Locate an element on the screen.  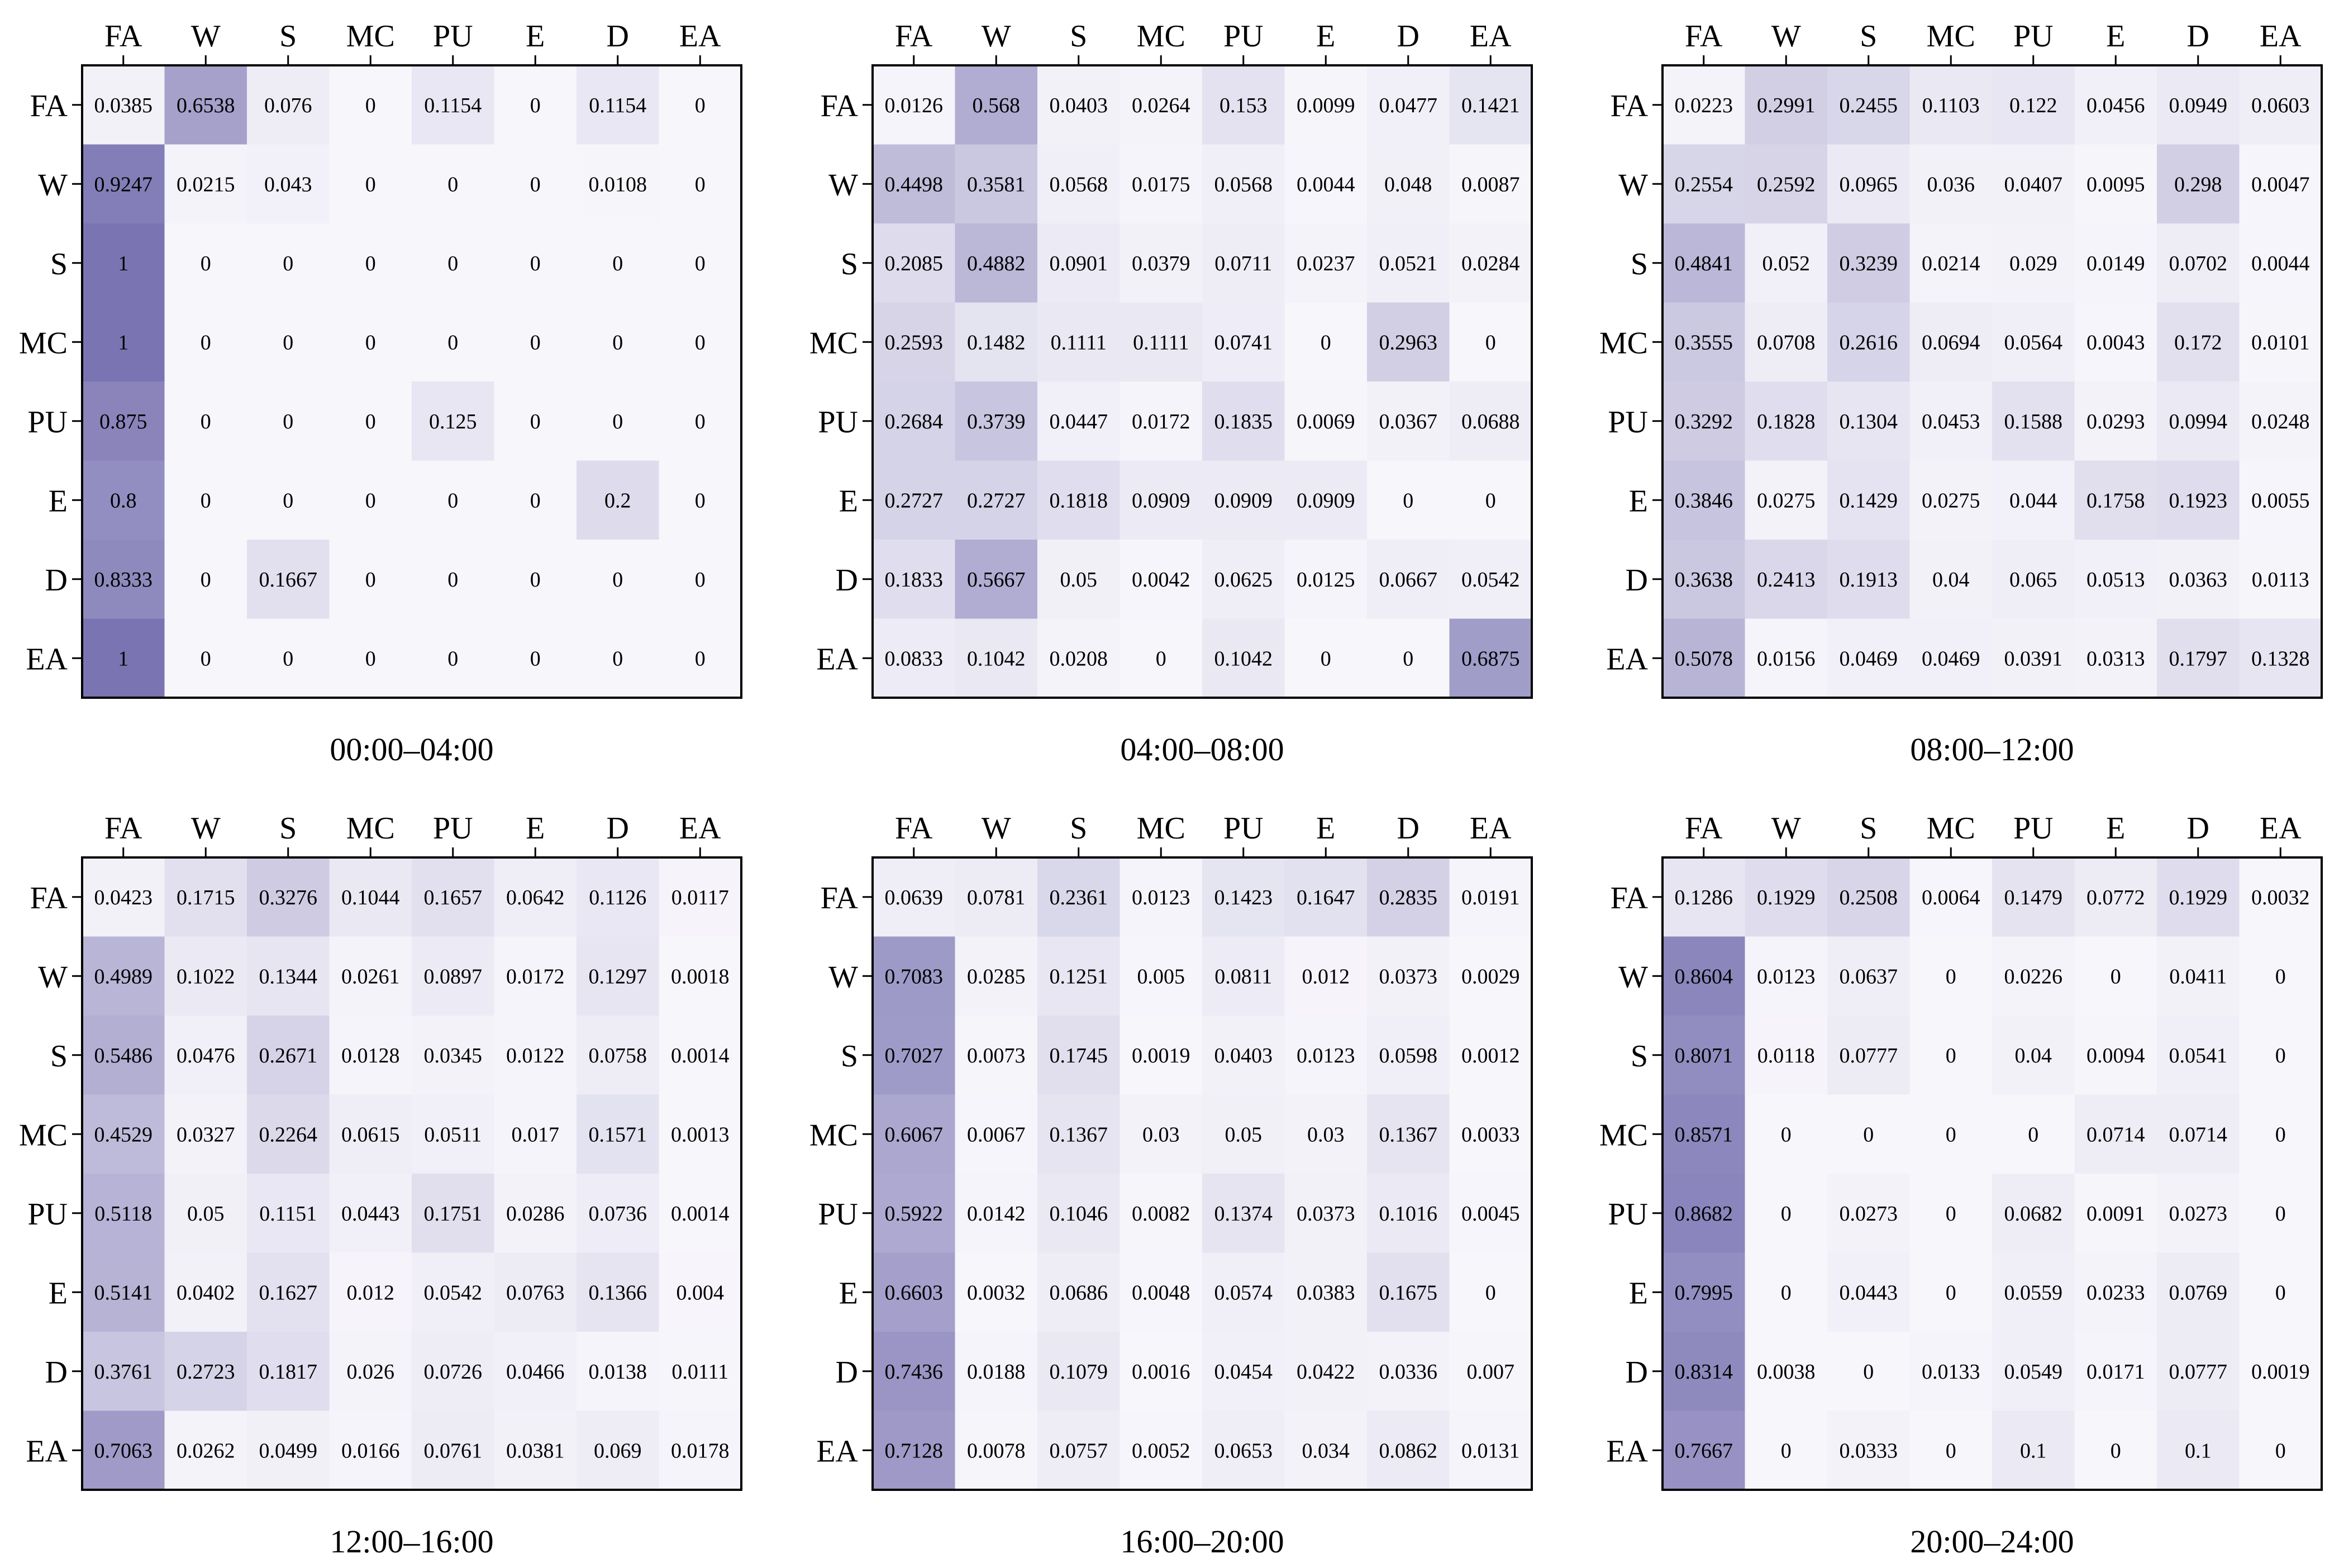
cell-value-label: 0.1251 is located at coordinates (1079, 976).